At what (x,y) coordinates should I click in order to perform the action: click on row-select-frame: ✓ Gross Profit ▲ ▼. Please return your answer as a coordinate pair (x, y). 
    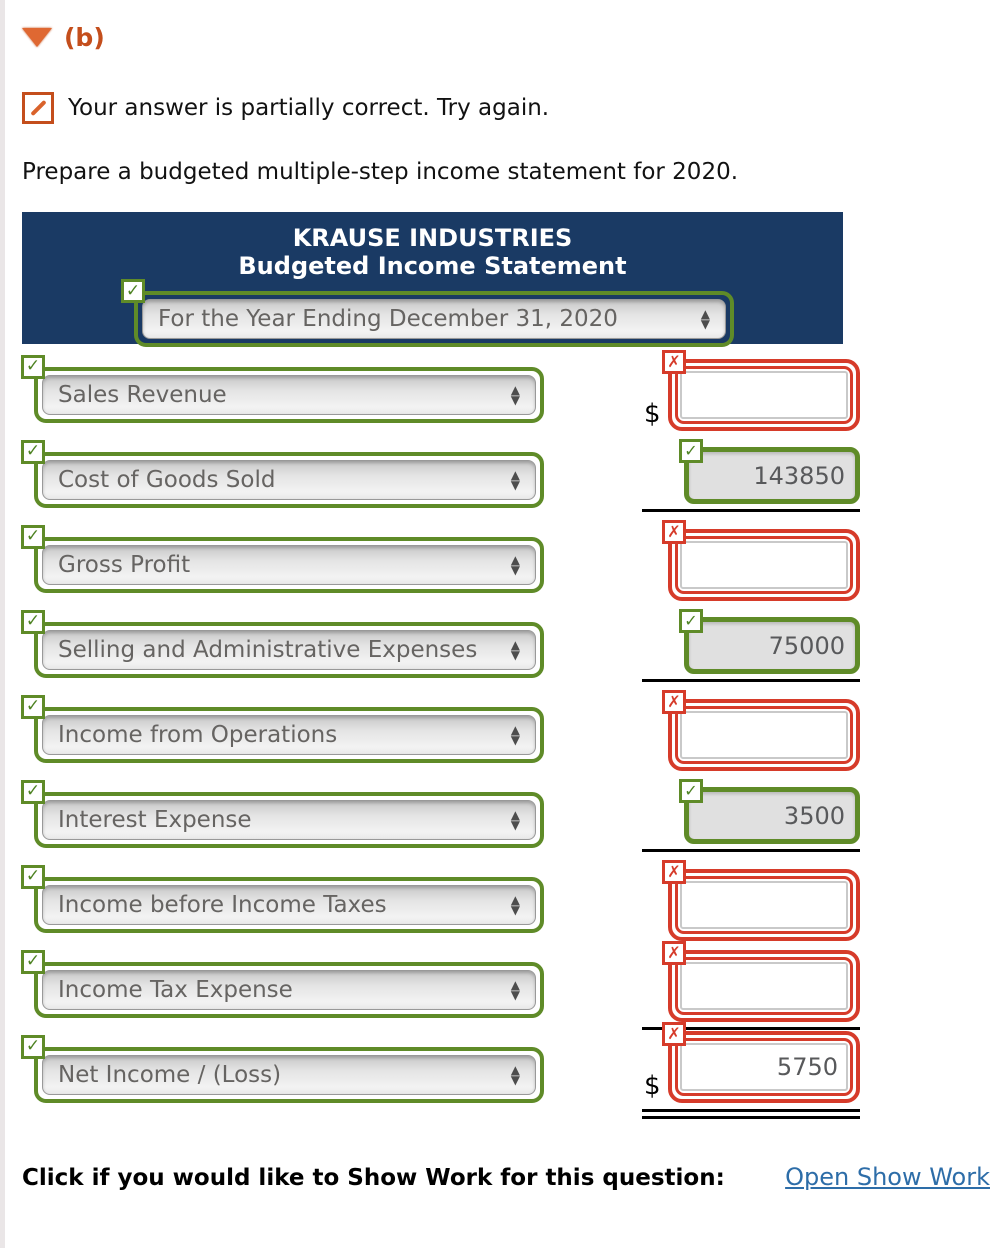
    Looking at the image, I should click on (282, 558).